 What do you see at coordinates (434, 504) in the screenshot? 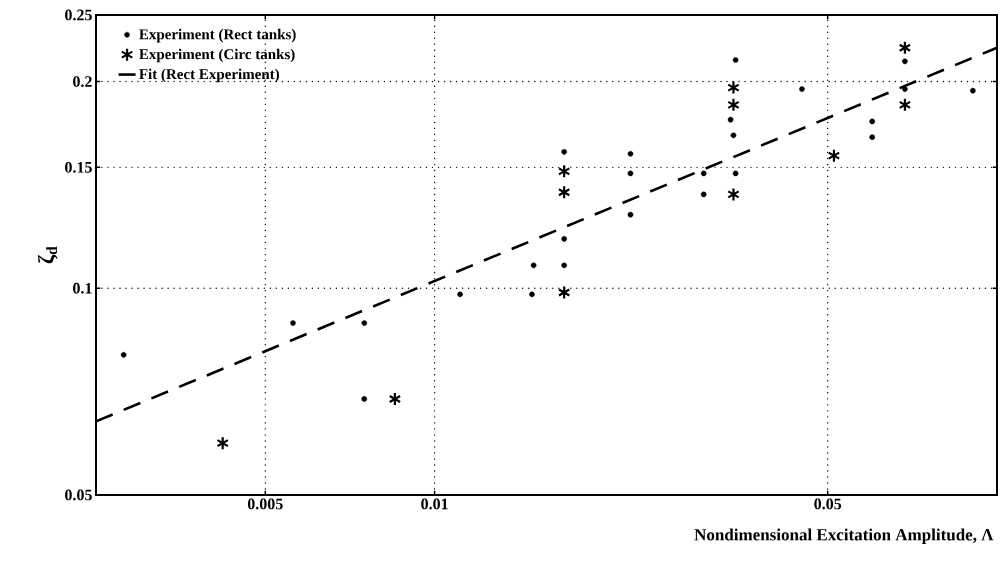
I see `x-tick-label: 0.01` at bounding box center [434, 504].